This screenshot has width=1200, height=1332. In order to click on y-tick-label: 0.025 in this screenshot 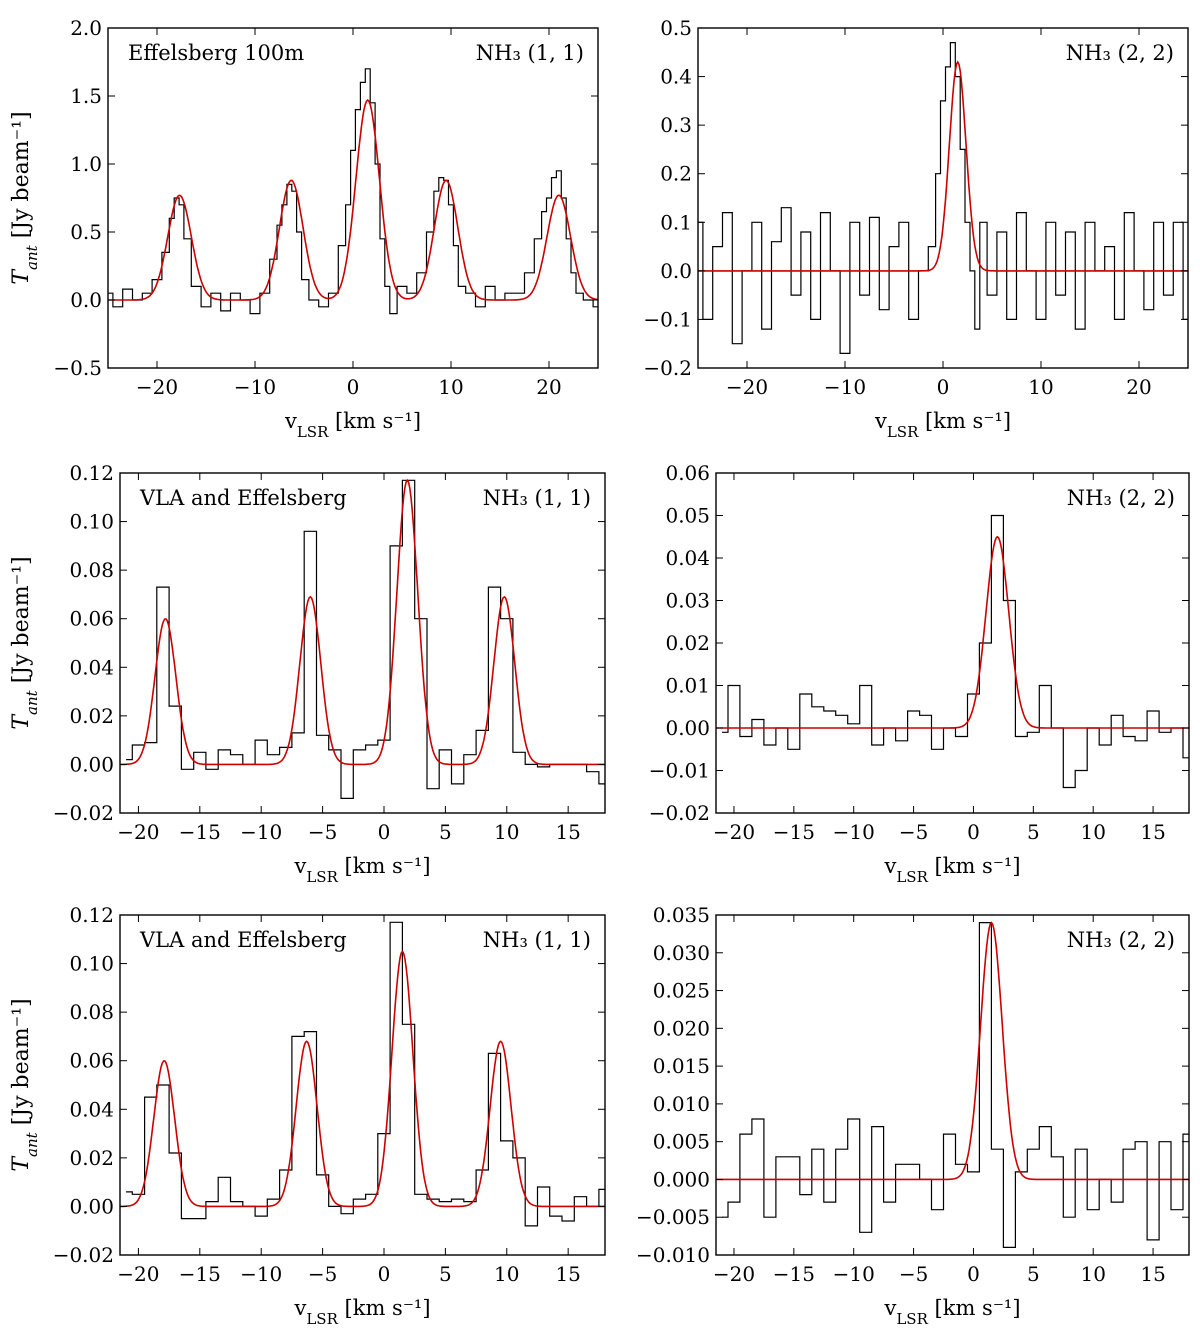, I will do `click(681, 991)`.